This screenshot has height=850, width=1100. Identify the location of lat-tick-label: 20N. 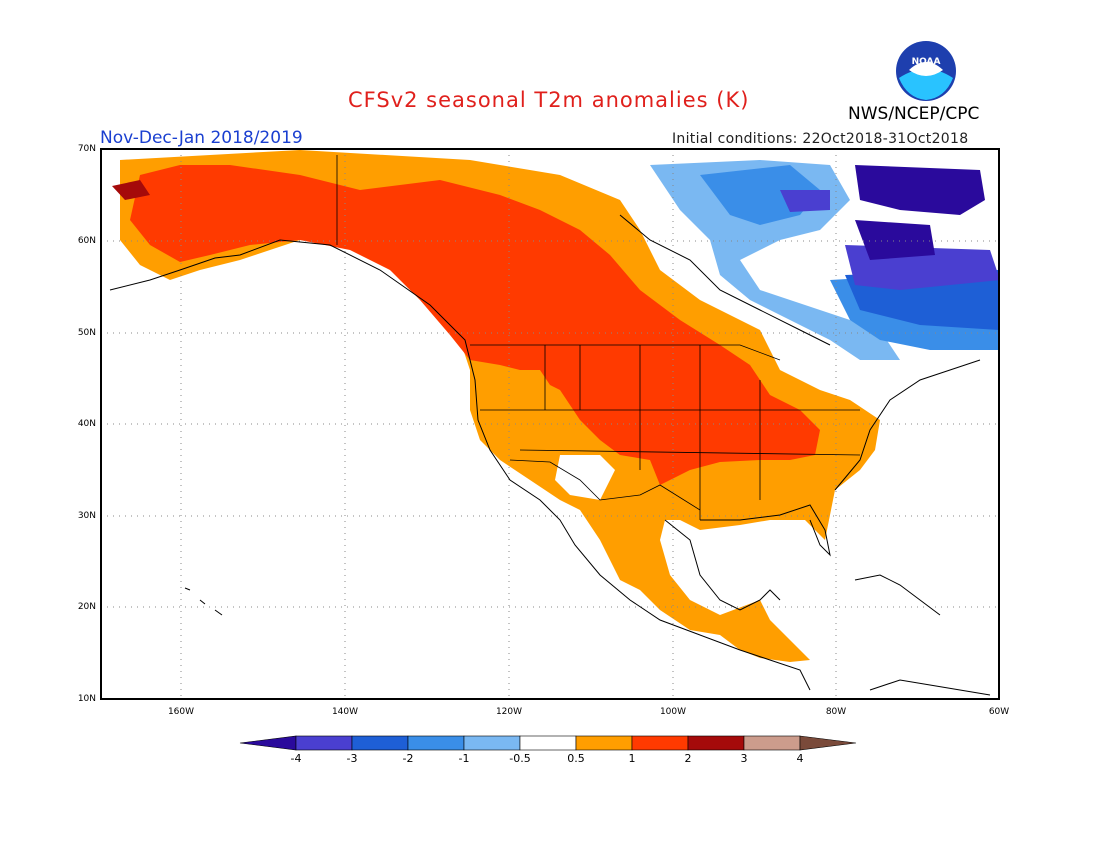
(86, 607).